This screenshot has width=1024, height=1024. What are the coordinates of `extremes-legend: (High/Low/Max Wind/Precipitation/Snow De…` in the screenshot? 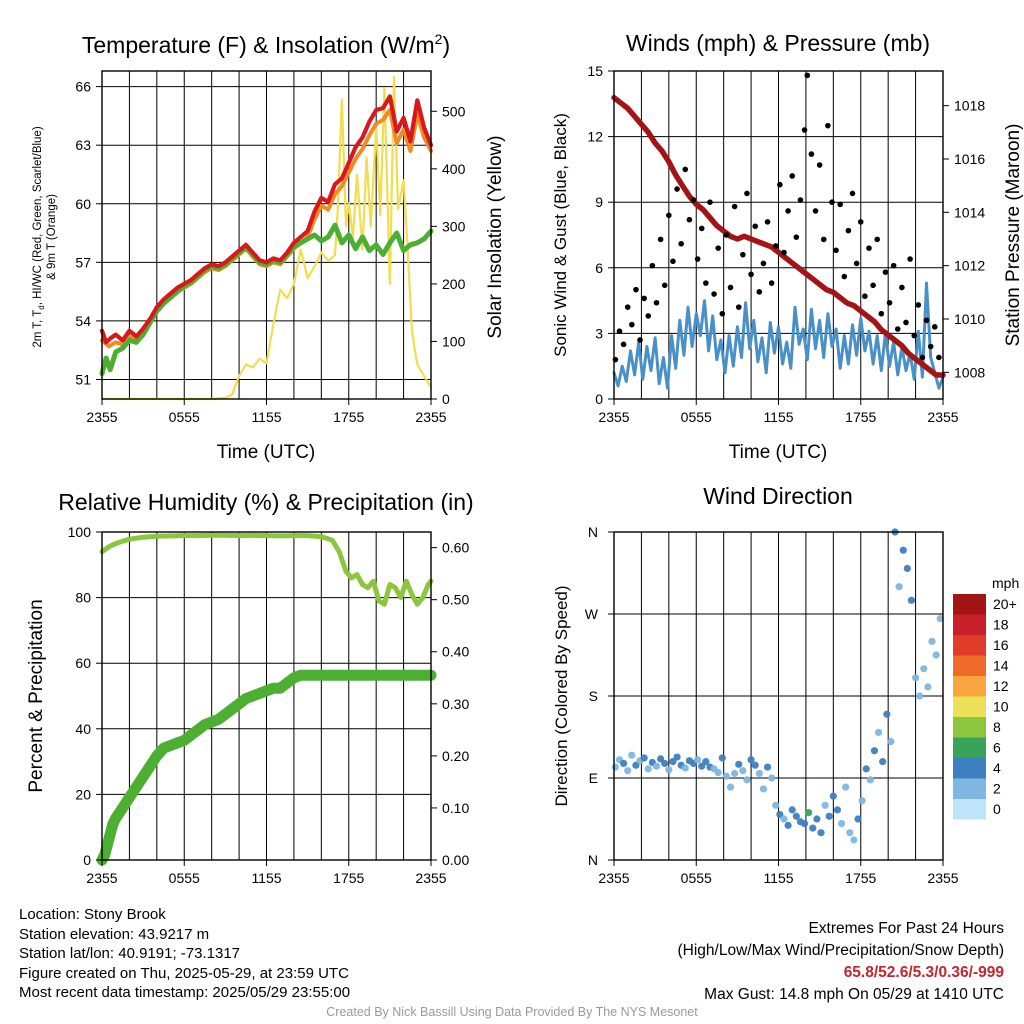 It's located at (841, 950).